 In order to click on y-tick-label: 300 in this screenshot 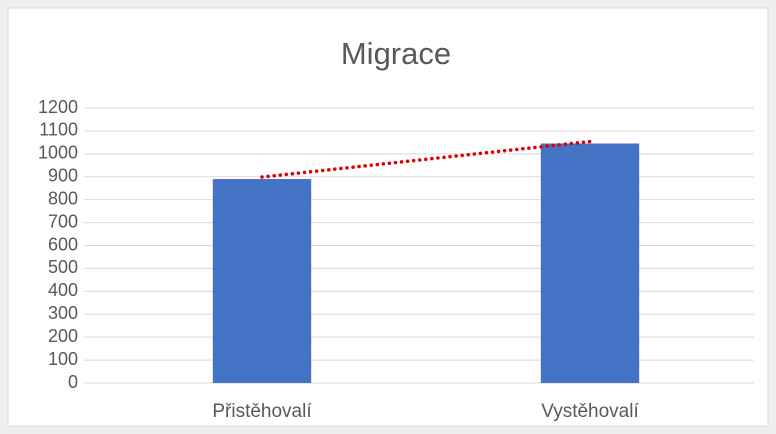, I will do `click(63, 313)`.